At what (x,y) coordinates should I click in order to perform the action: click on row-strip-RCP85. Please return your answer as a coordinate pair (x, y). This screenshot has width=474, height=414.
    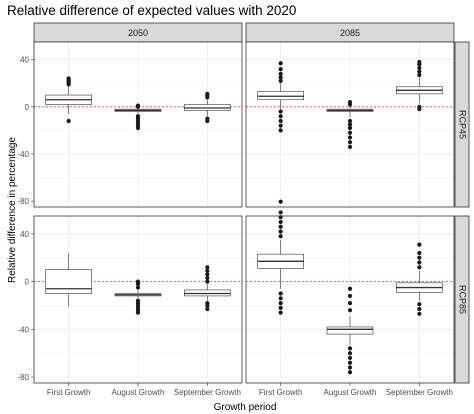
    Looking at the image, I should click on (462, 299).